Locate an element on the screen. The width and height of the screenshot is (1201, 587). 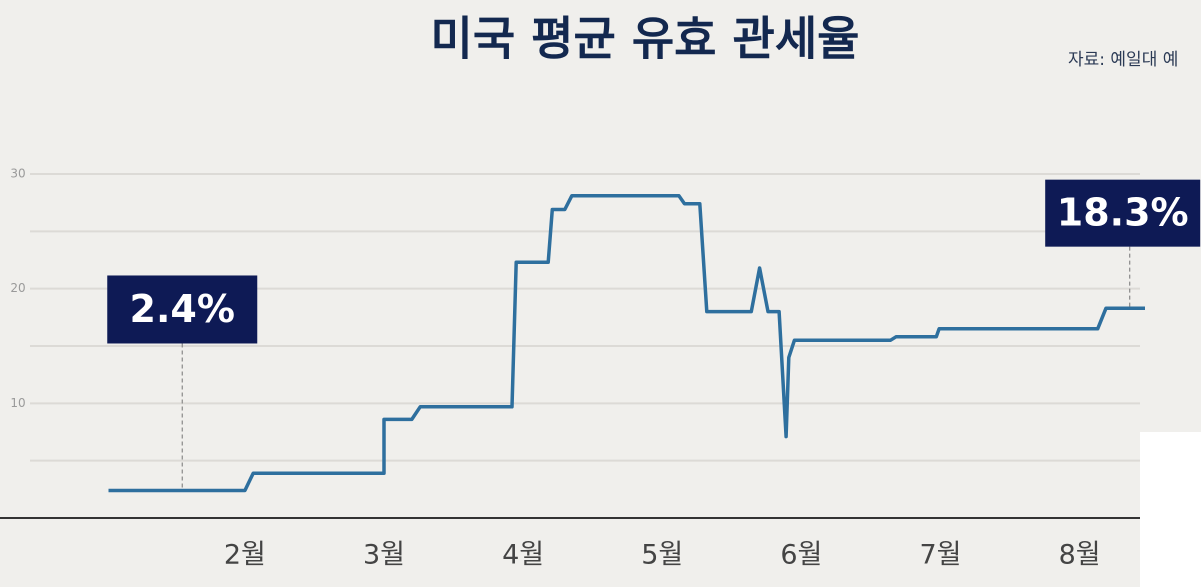
x-tick-label: 5월 is located at coordinates (662, 555).